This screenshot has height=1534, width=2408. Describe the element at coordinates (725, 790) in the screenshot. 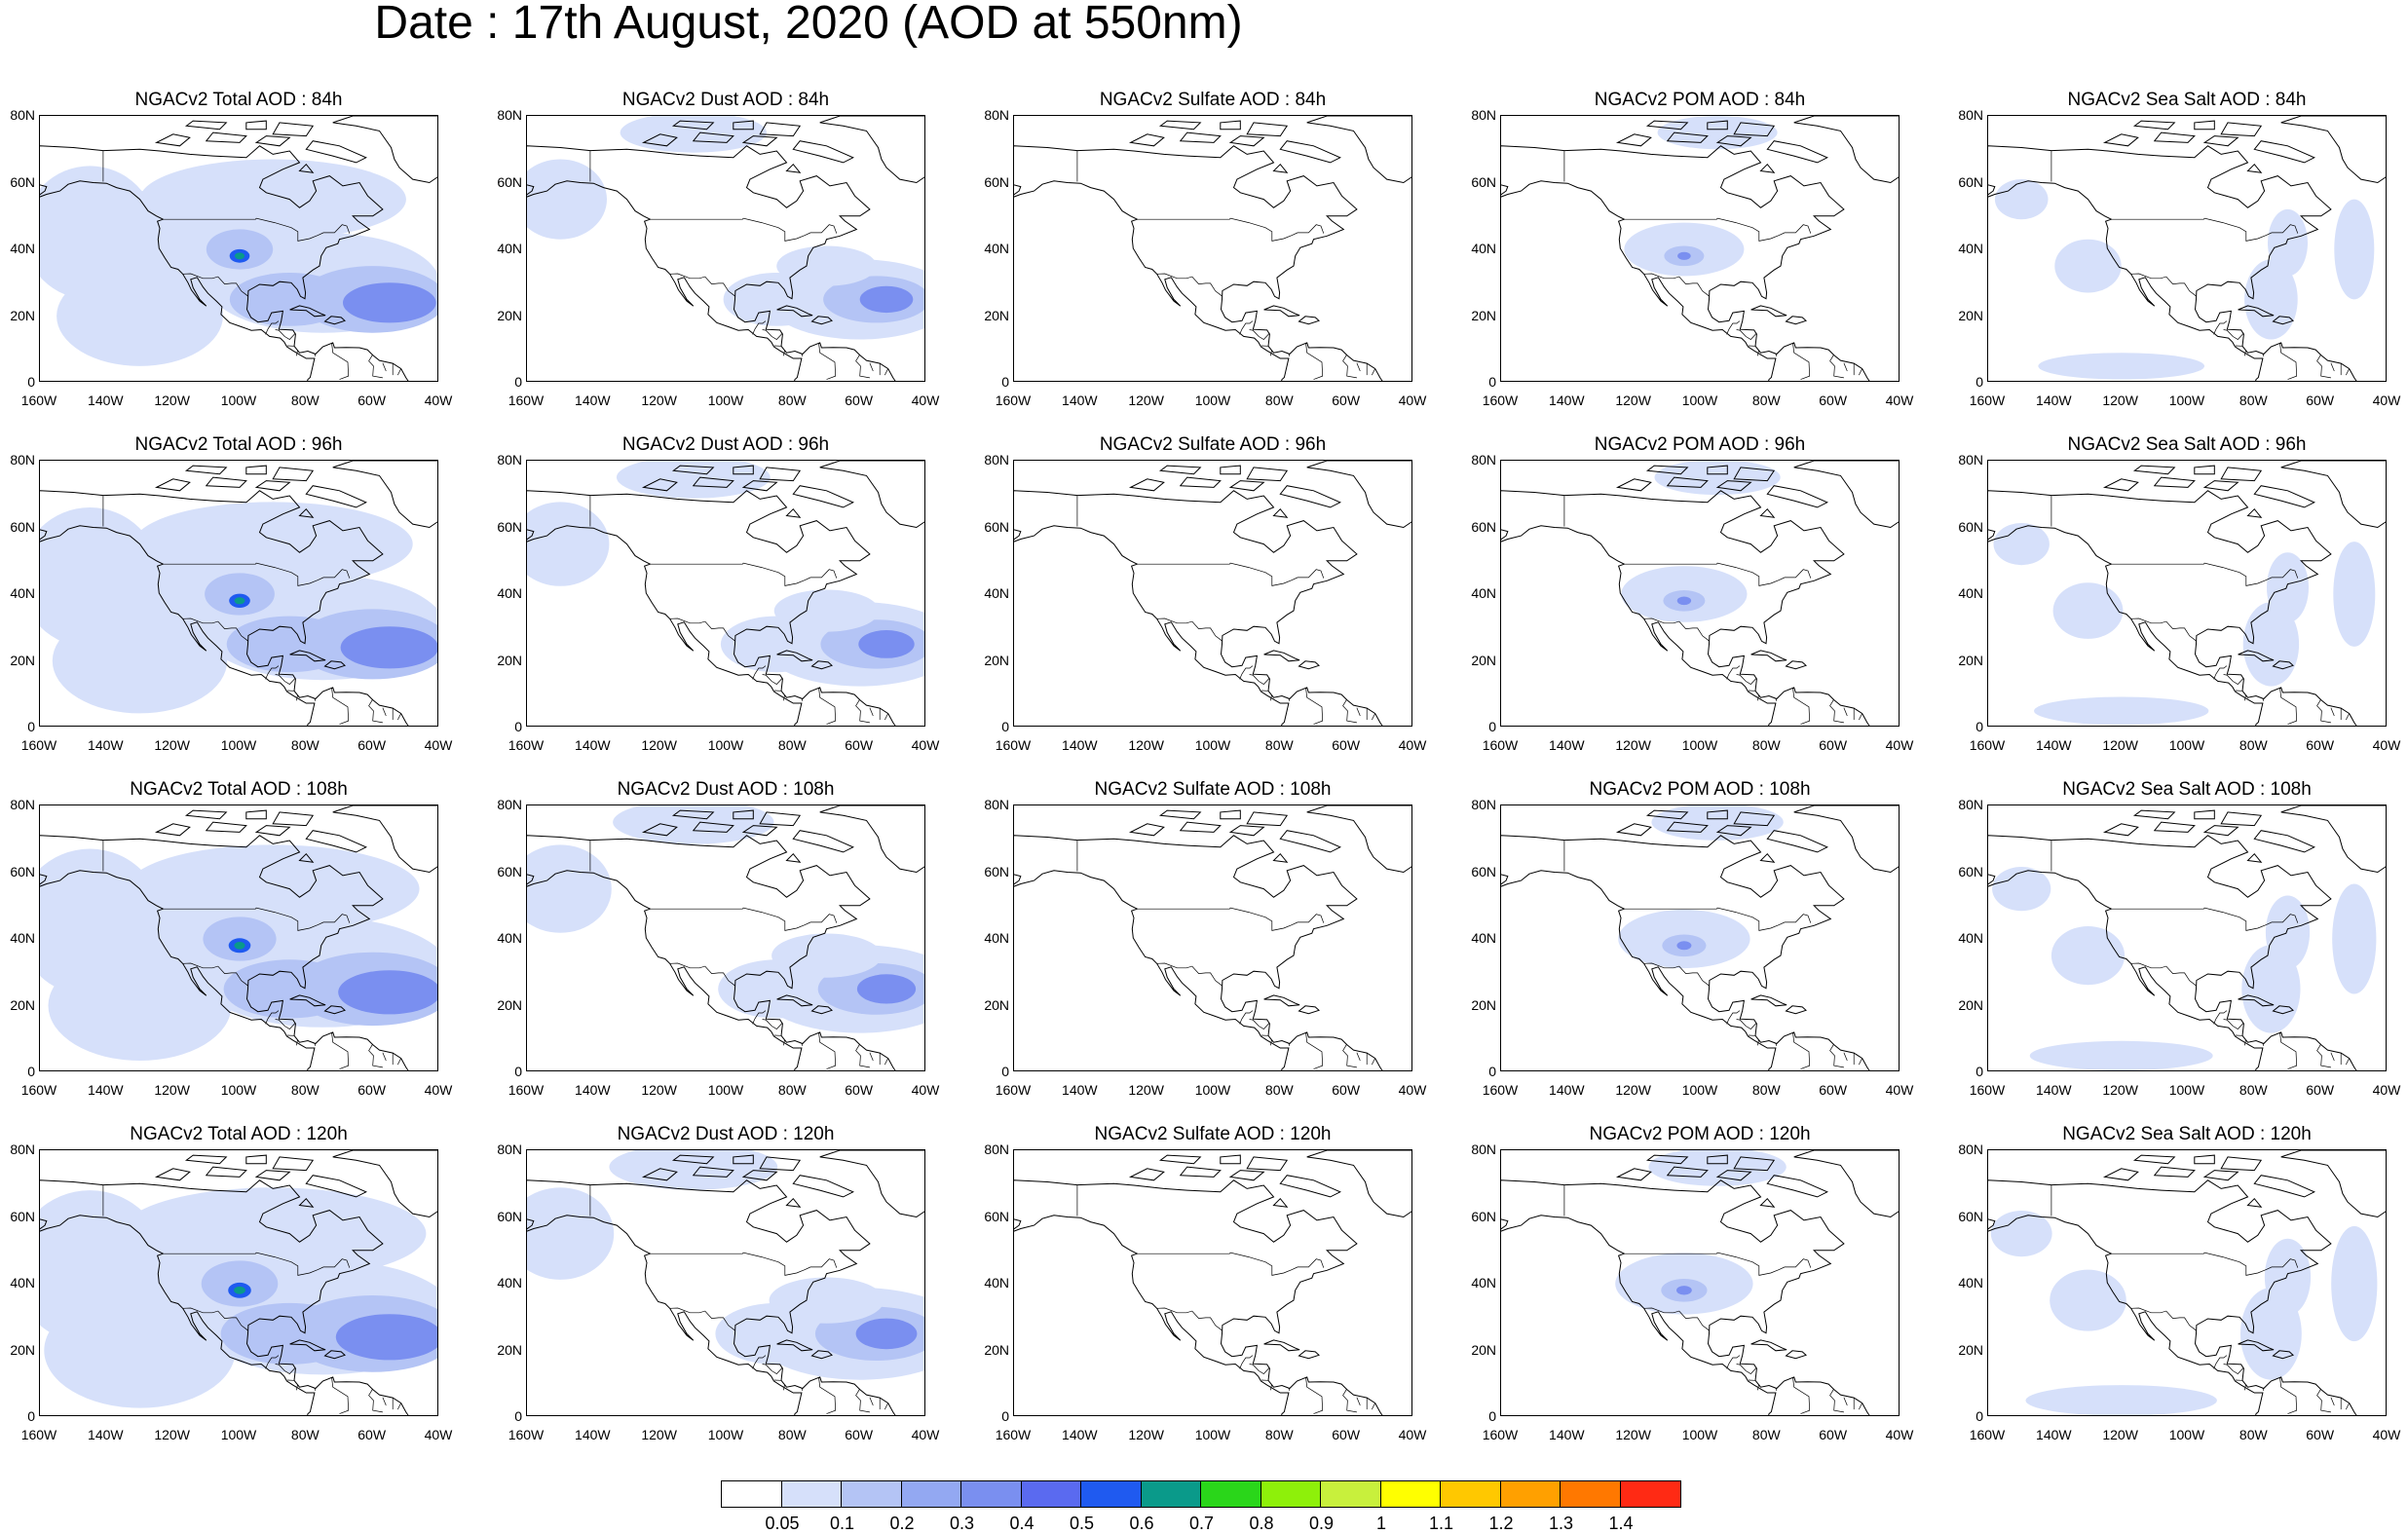

I see `panel-title: NGACv2 Dust AOD : 108h` at that location.